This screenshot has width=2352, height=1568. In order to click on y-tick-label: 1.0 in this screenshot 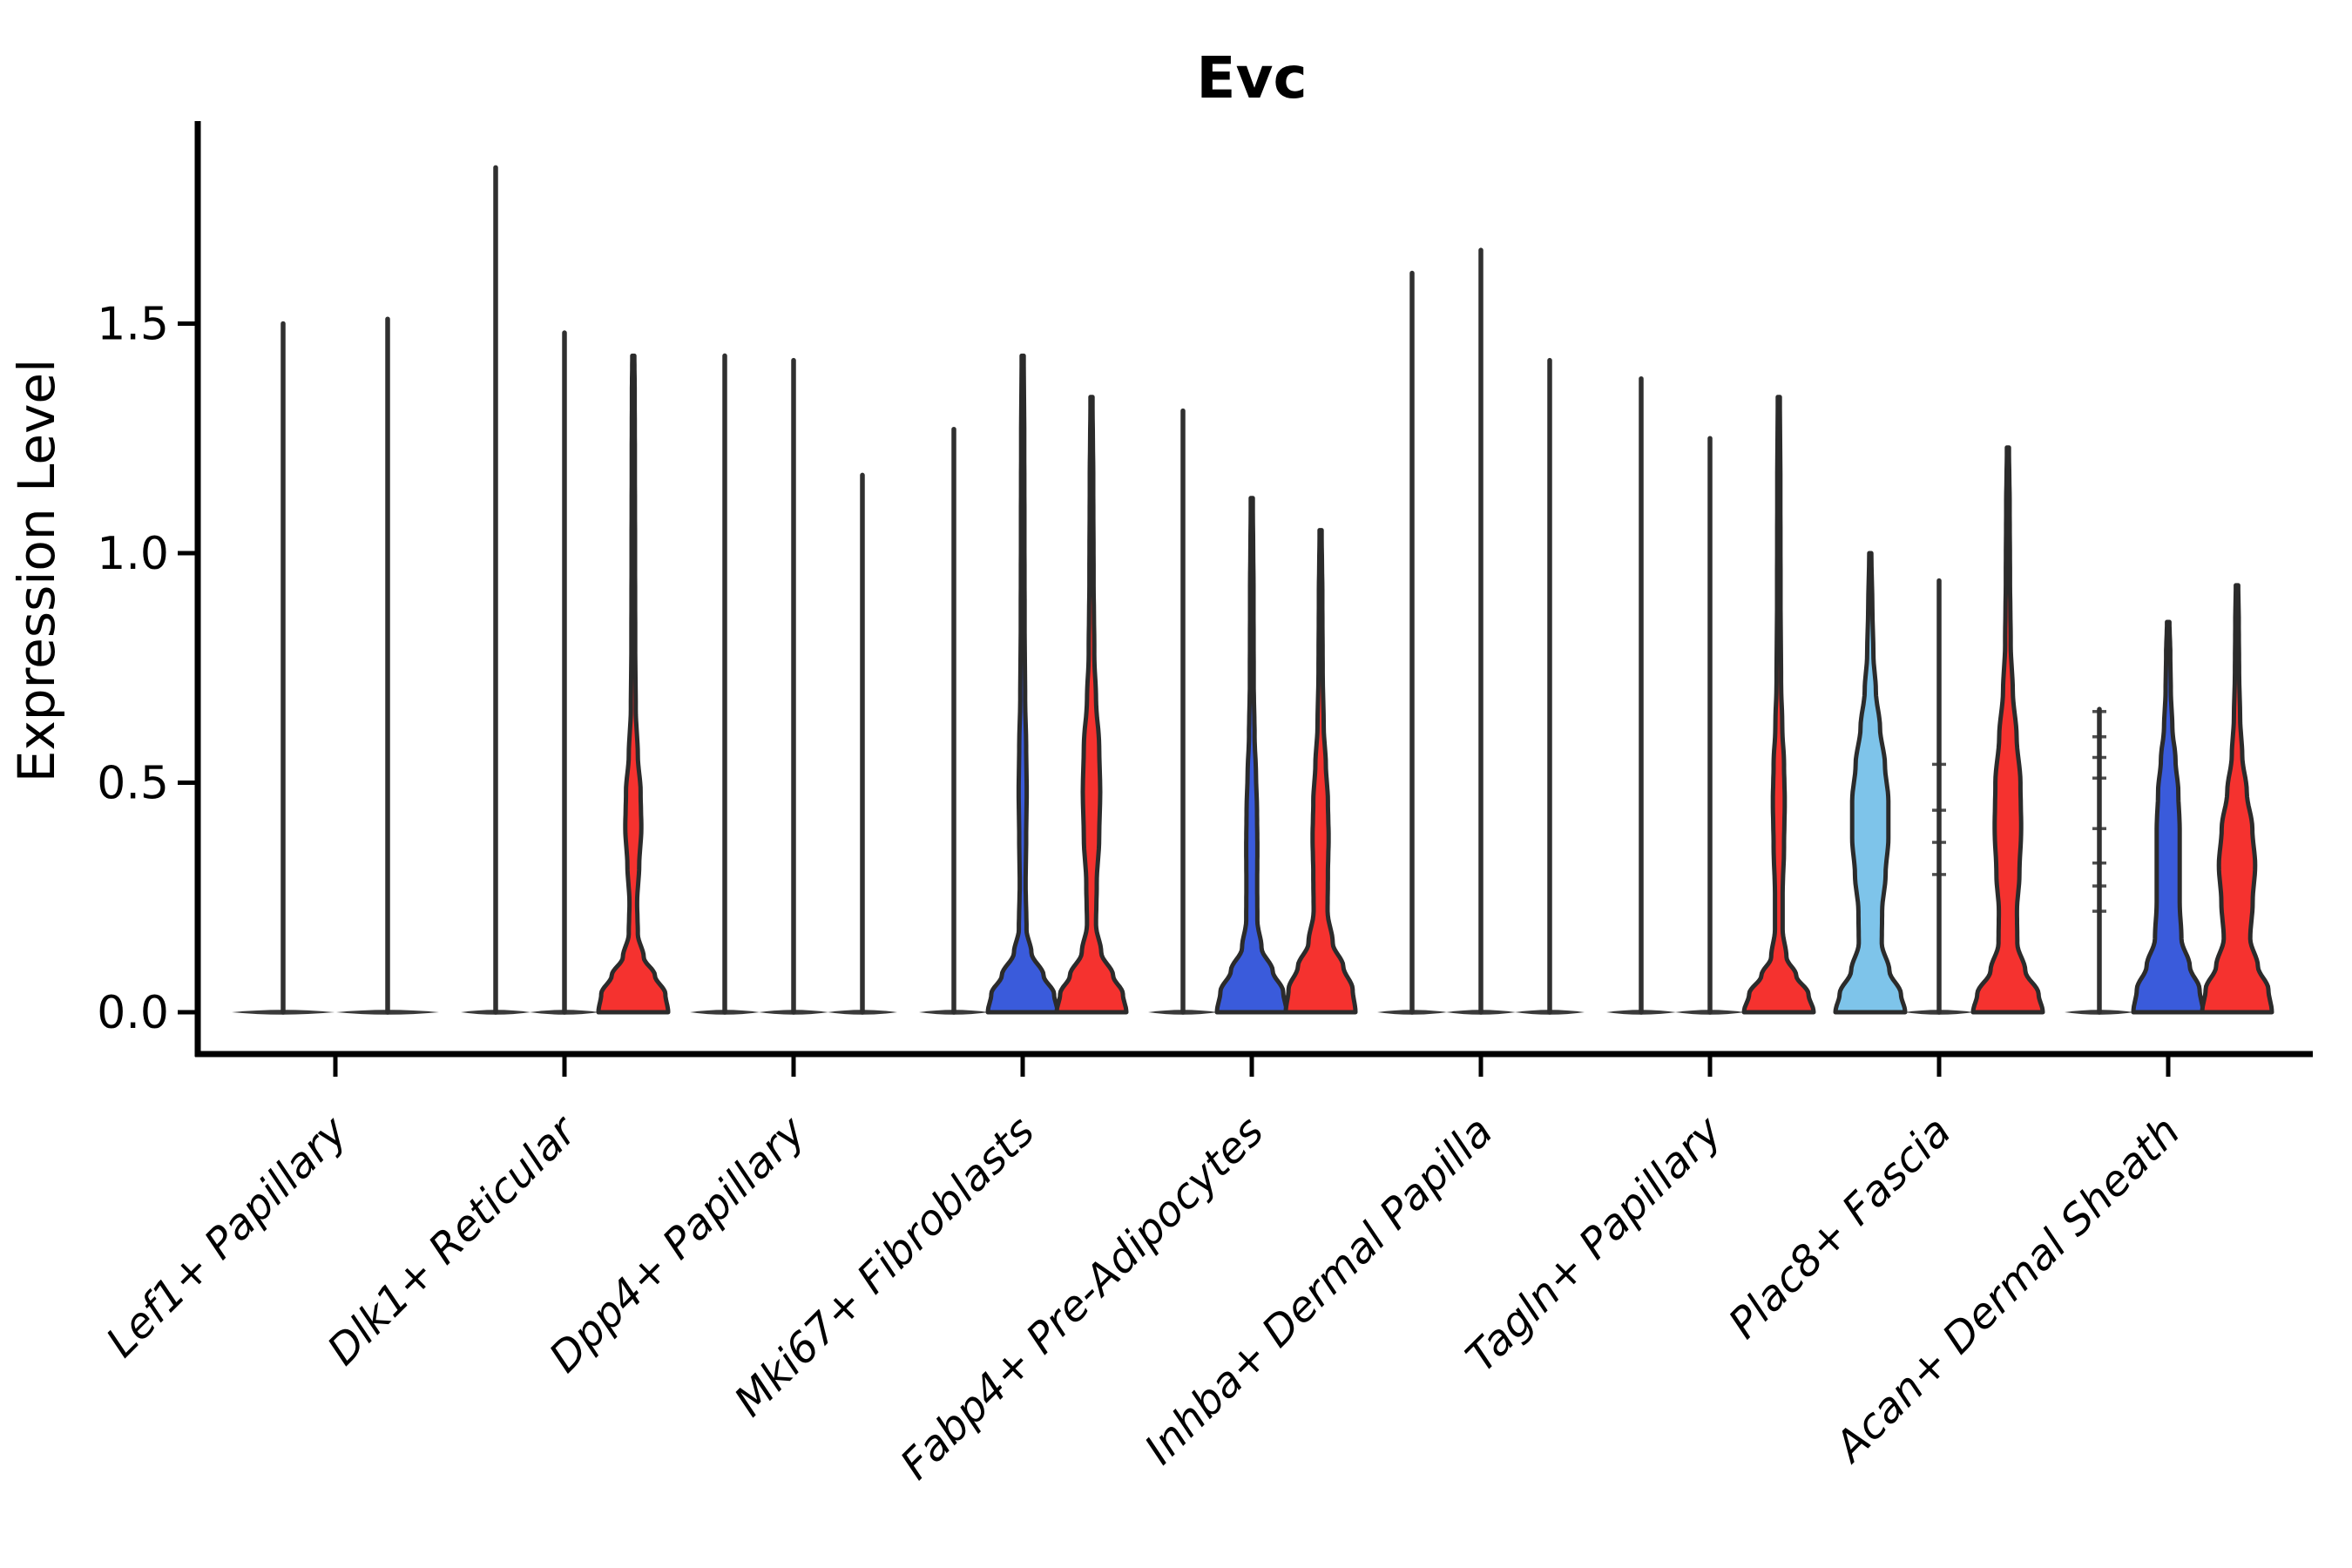, I will do `click(133, 554)`.